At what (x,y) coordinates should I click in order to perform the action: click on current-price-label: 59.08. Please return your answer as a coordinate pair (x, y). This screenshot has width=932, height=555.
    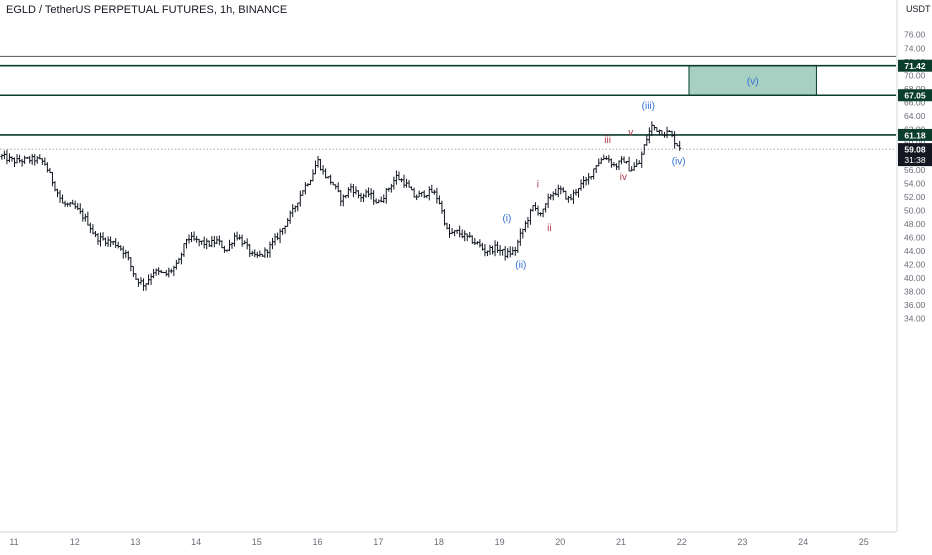
    Looking at the image, I should click on (915, 150).